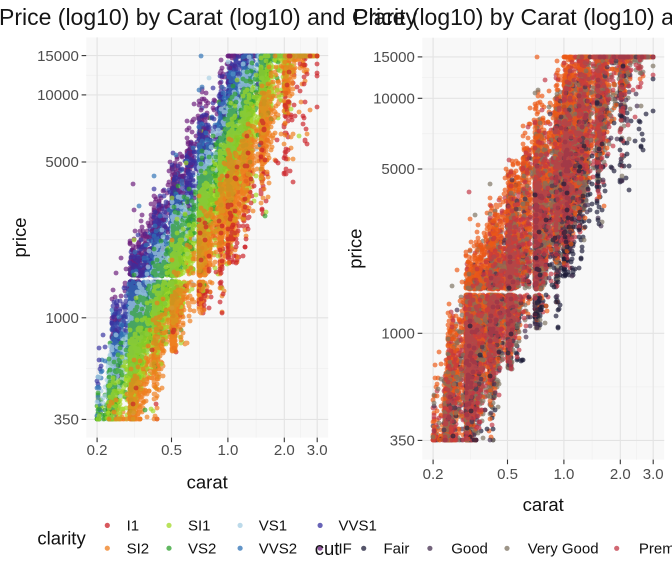  I want to click on svg-text: I1, so click(133, 526).